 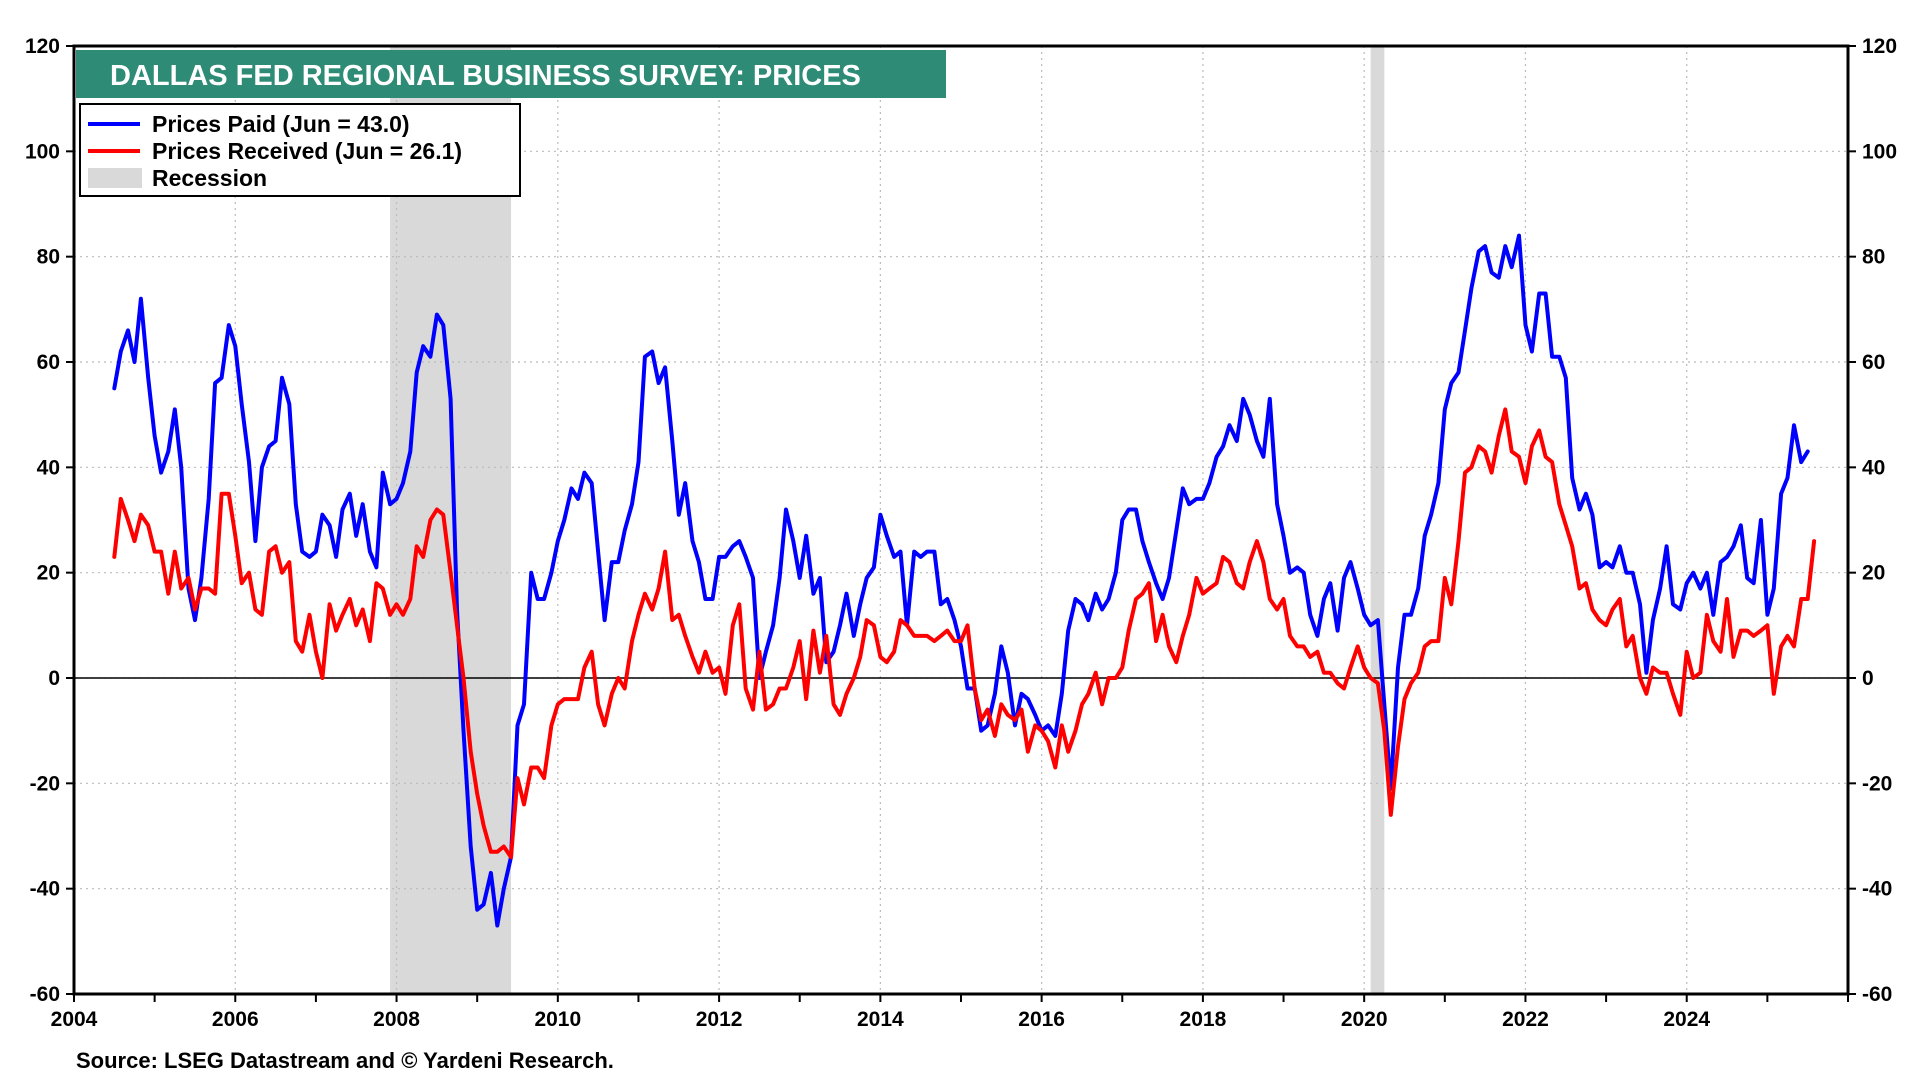 What do you see at coordinates (557, 1019) in the screenshot?
I see `x-tick-label: 2010` at bounding box center [557, 1019].